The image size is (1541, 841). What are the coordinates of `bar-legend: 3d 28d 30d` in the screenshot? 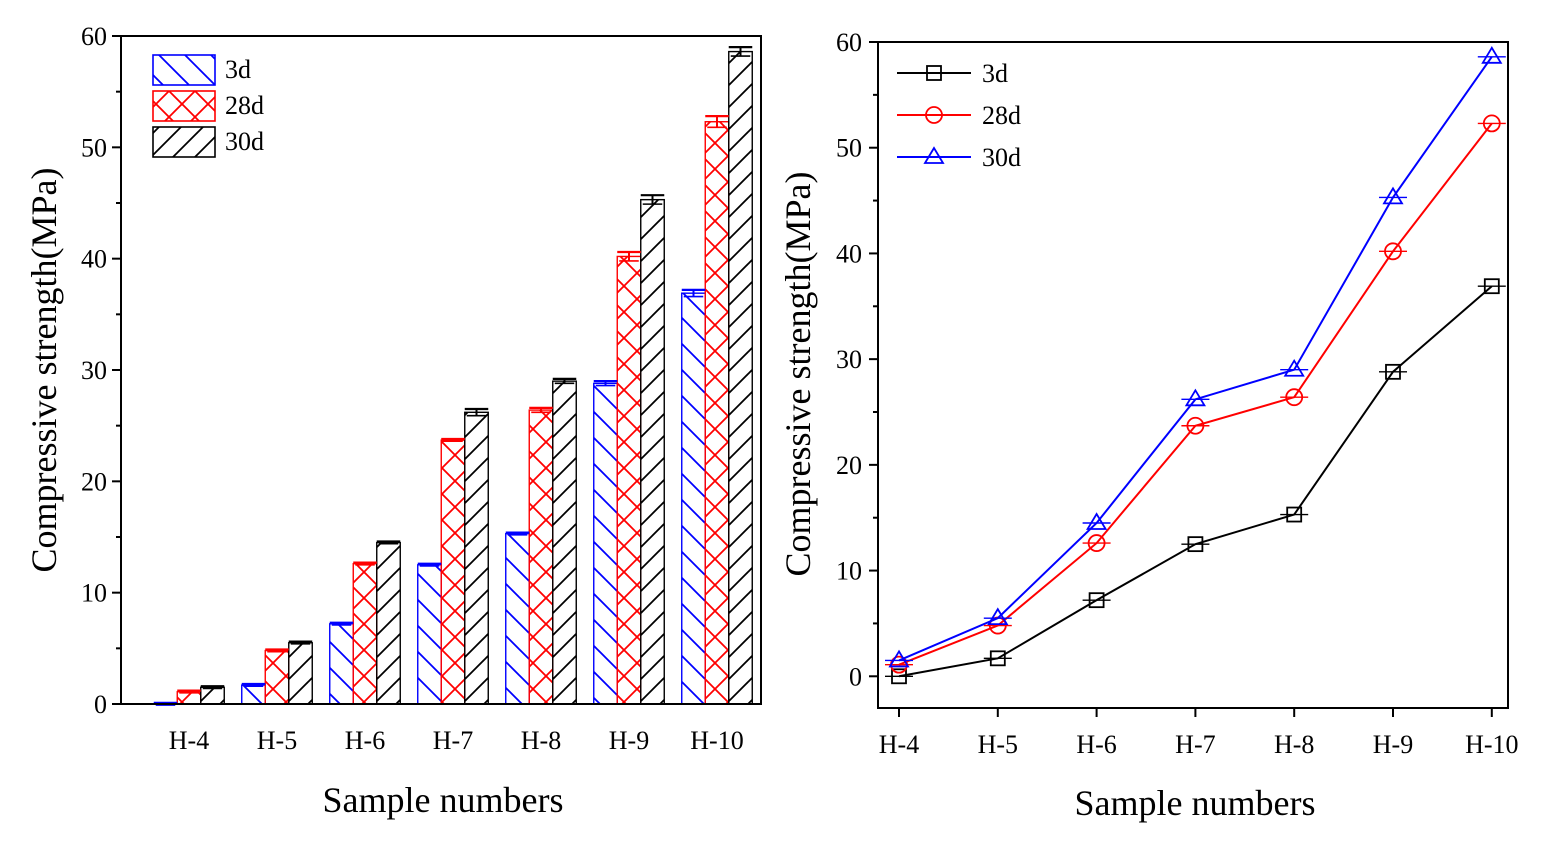 It's located at (208, 106).